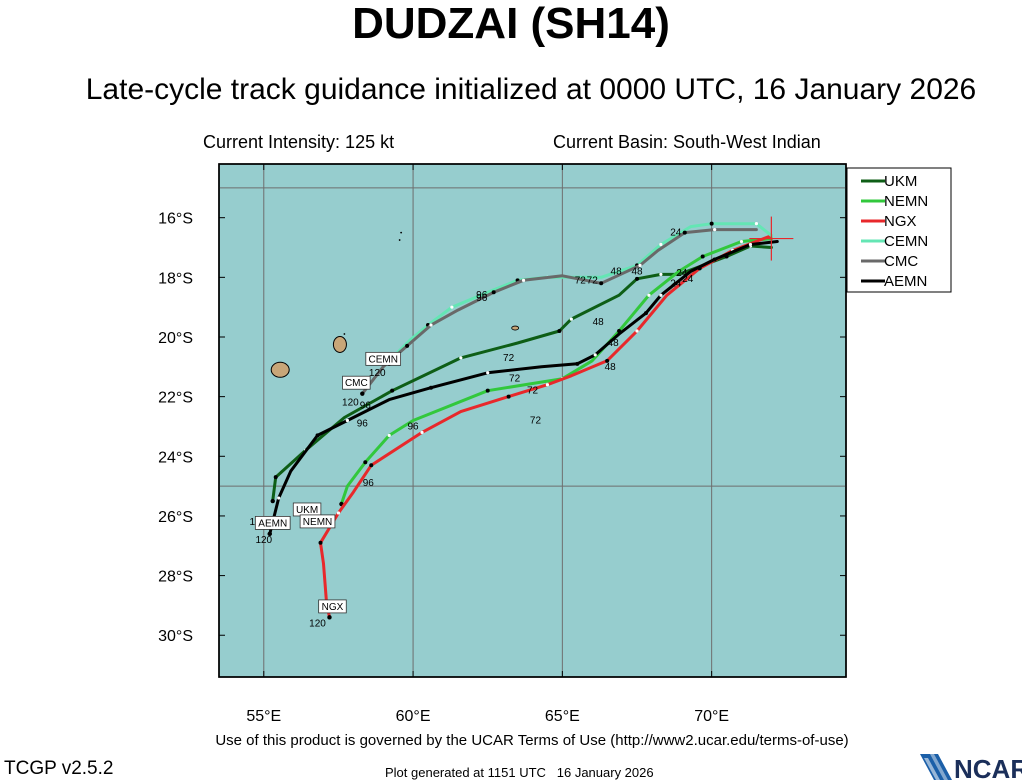 The width and height of the screenshot is (1022, 780). What do you see at coordinates (901, 261) in the screenshot?
I see `legend-label-cmc: CMC` at bounding box center [901, 261].